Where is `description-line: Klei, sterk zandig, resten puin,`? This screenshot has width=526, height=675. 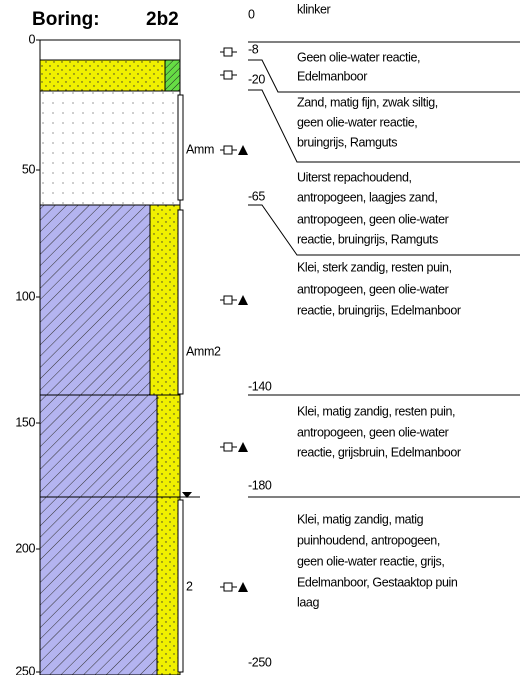
description-line: Klei, sterk zandig, resten puin, is located at coordinates (374, 267).